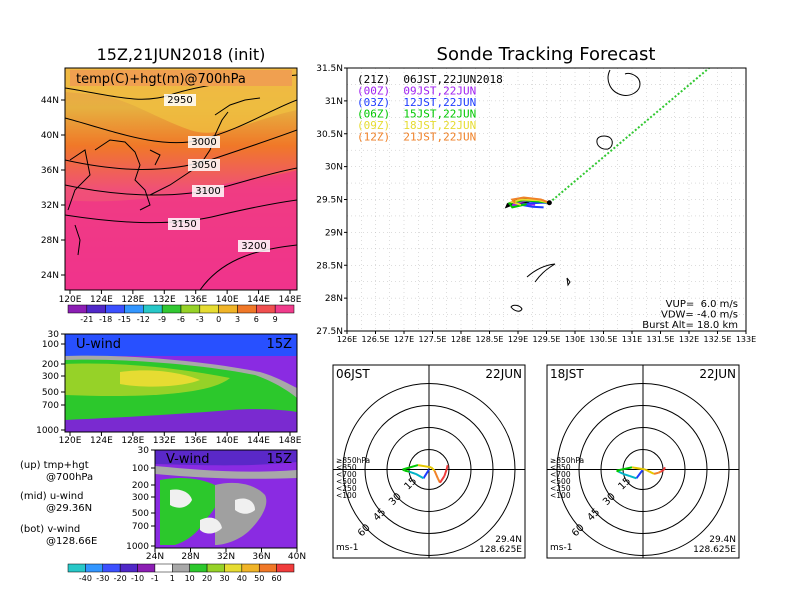 This screenshot has height=612, width=792. Describe the element at coordinates (416, 91) in the screenshot. I see `track-legend-entry: (00Z) 09JST,22JUN` at that location.